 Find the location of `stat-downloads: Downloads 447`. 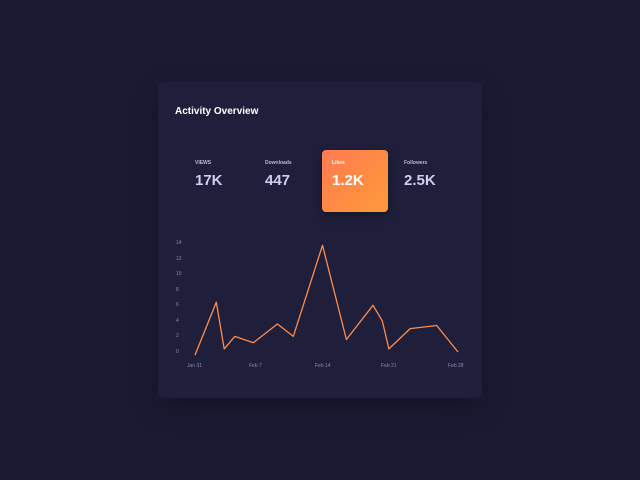

stat-downloads: Downloads 447 is located at coordinates (288, 181).